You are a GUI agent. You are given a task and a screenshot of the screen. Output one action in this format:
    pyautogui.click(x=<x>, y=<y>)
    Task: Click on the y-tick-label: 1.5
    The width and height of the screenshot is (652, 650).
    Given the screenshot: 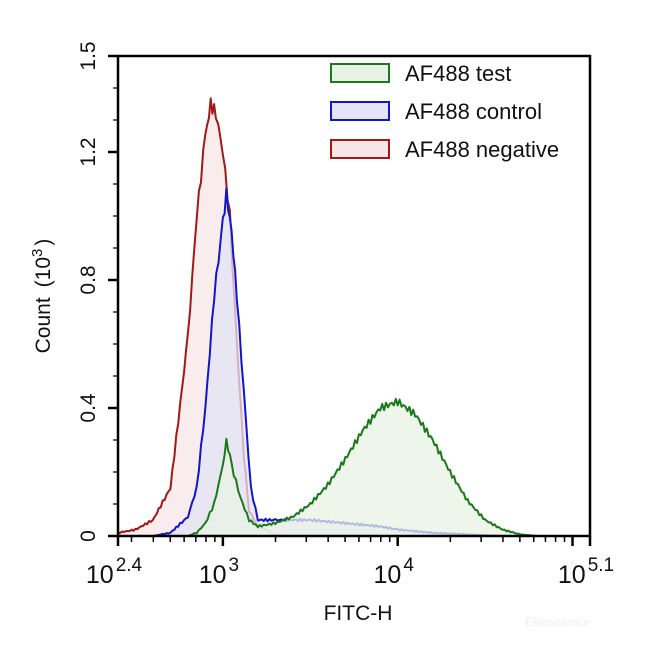 What is the action you would take?
    pyautogui.click(x=88, y=55)
    